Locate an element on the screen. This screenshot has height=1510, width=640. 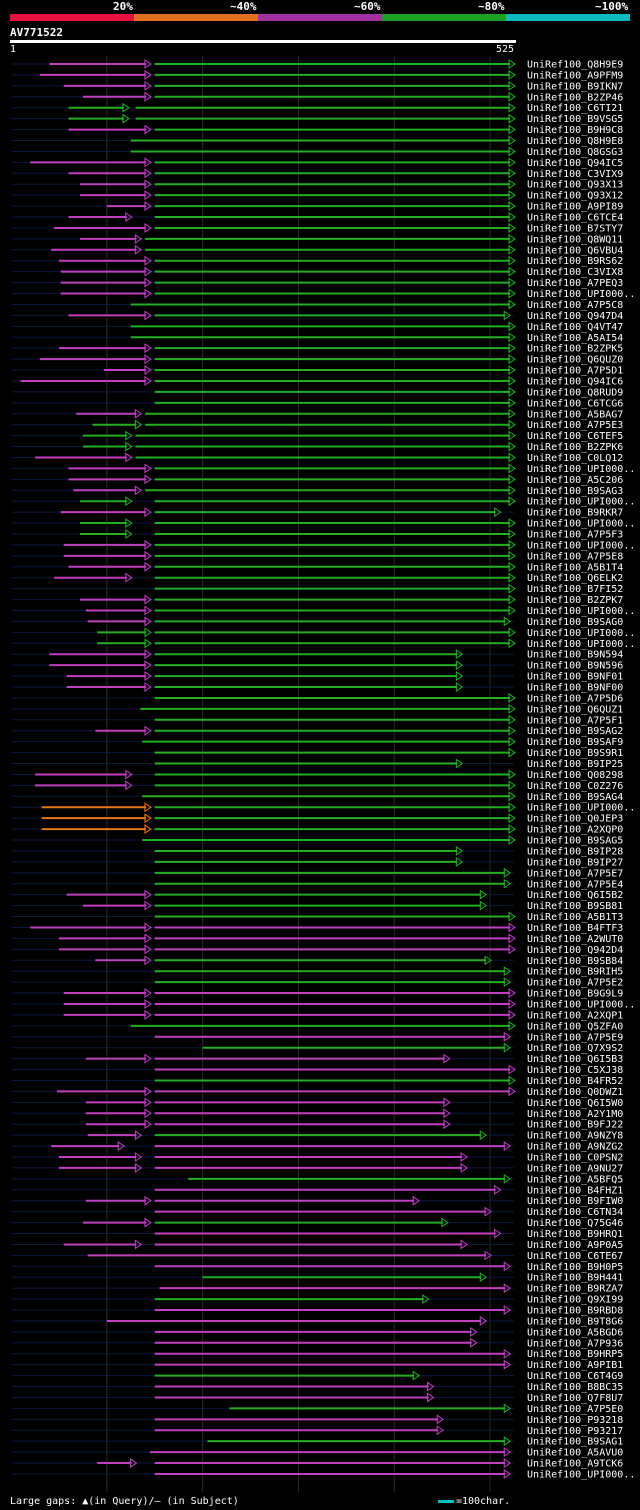
hit-label: UniRef100_P93217 is located at coordinates (575, 1431).